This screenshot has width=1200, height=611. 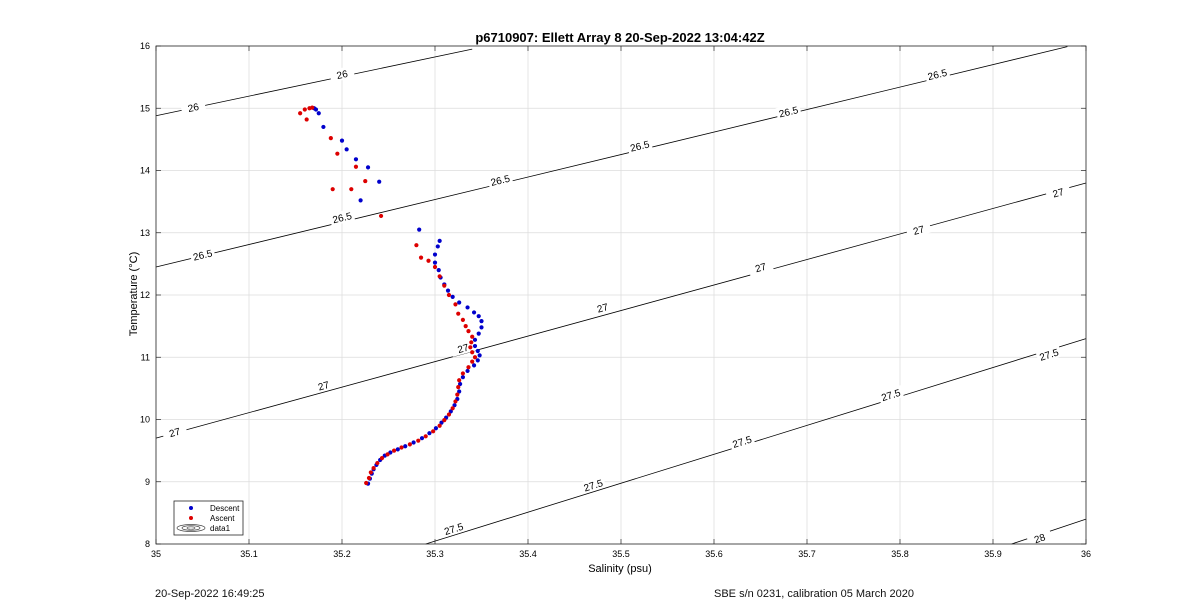 What do you see at coordinates (620, 569) in the screenshot?
I see `x-axis-label: Salinity (psu)` at bounding box center [620, 569].